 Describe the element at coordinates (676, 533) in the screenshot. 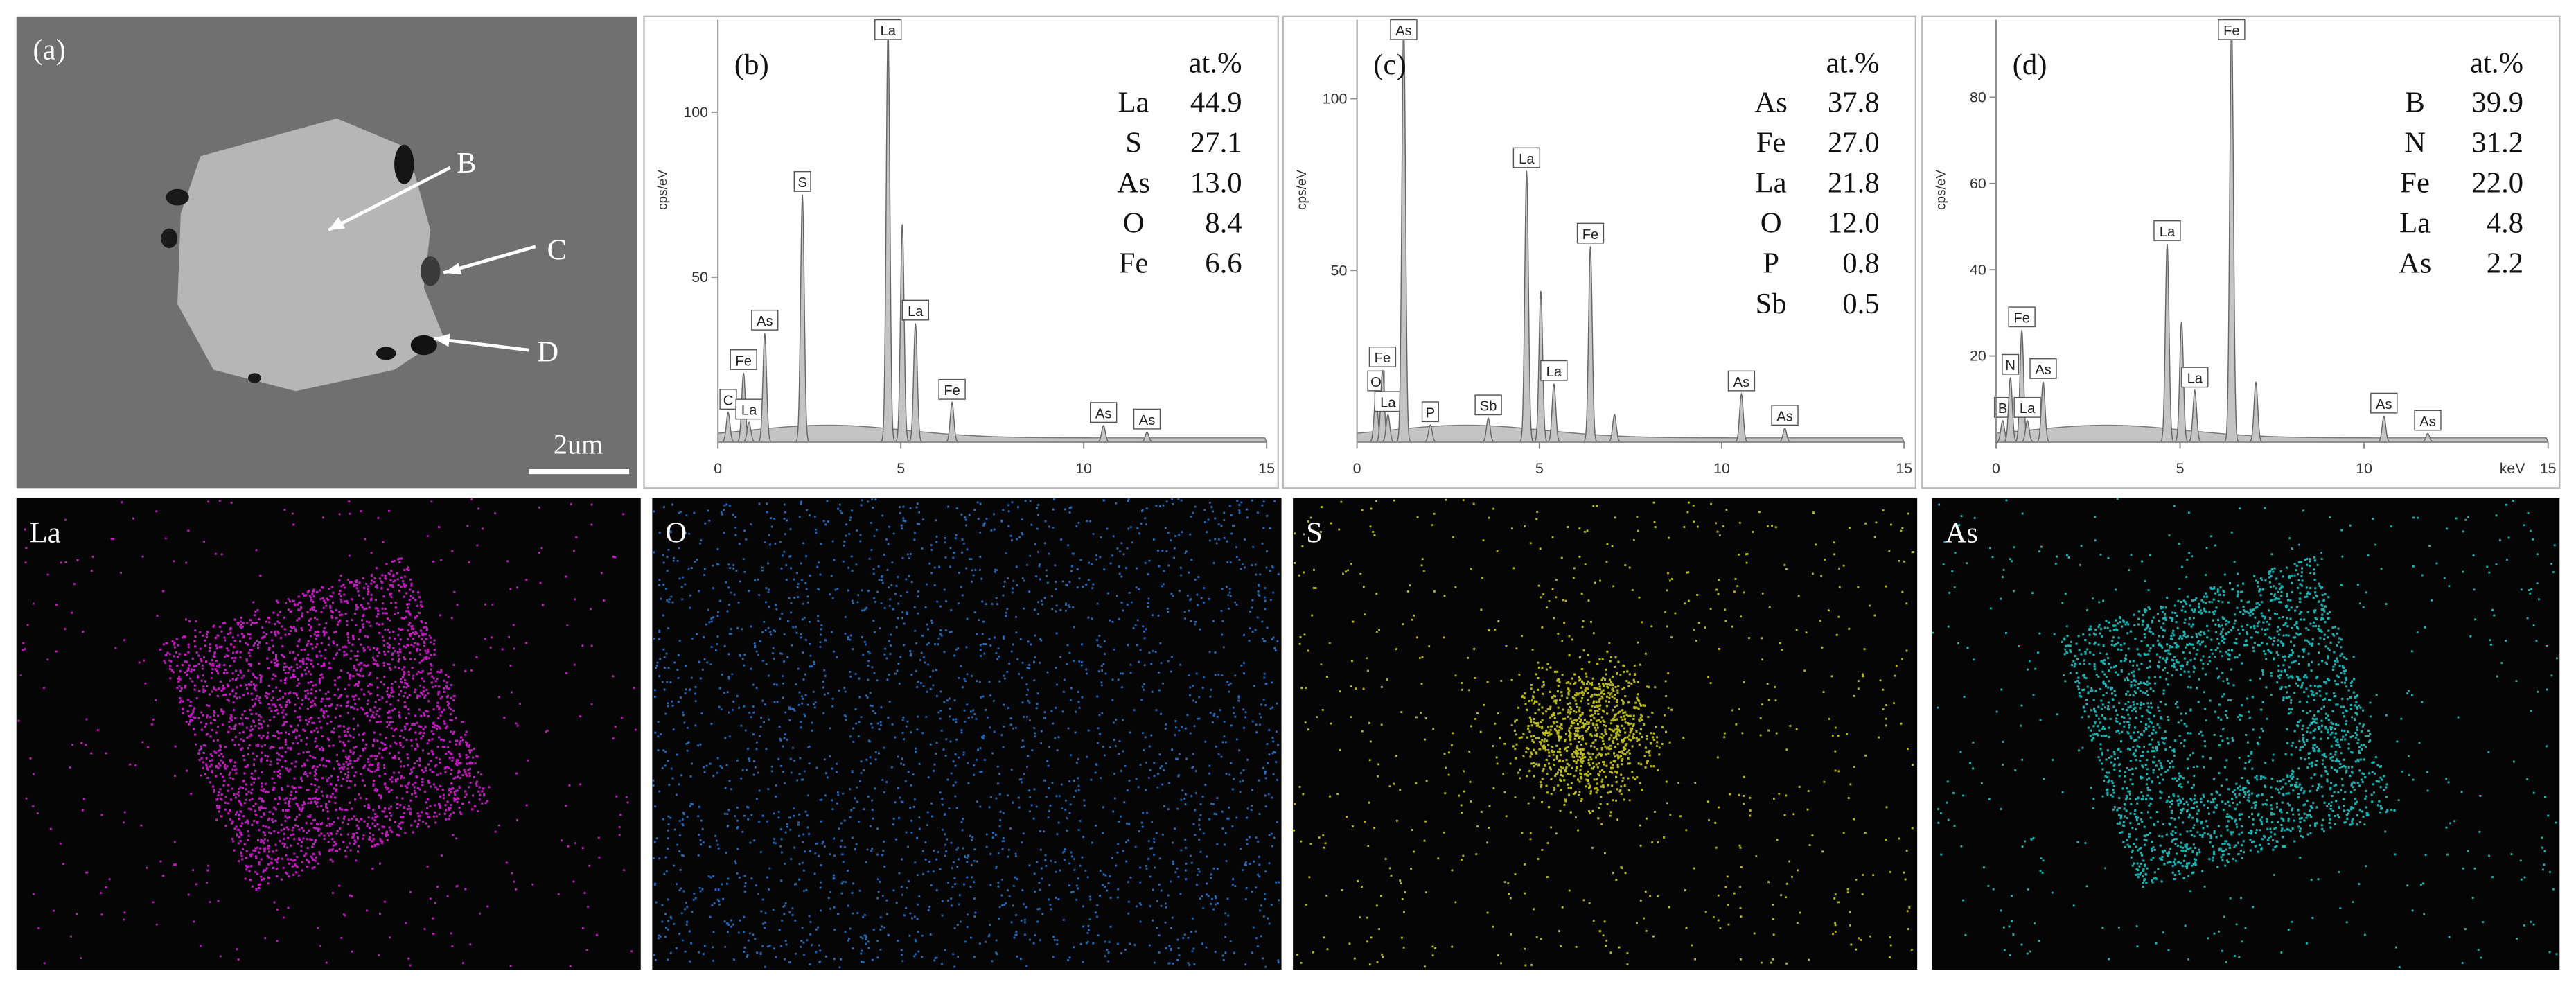

I see `map-label: O` at that location.